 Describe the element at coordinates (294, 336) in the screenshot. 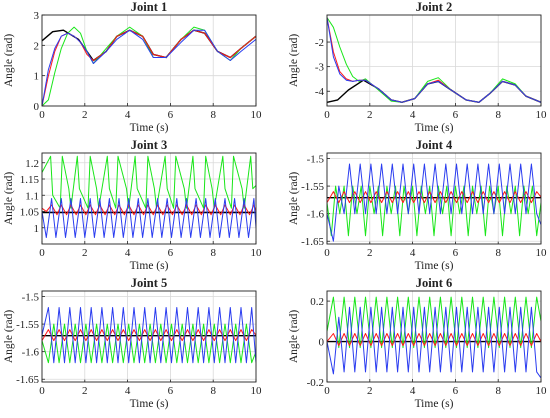

I see `chart6-y-axis-label: Angle (rad)` at that location.